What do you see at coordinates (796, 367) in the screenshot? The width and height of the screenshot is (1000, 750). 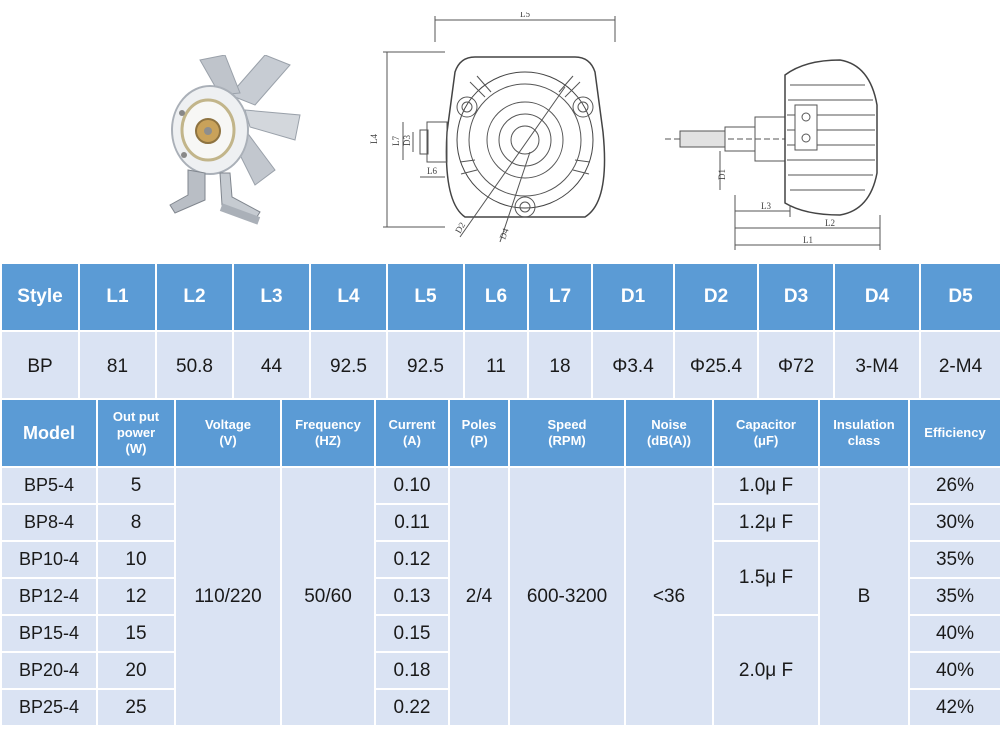 I see `value-d3: Φ72` at bounding box center [796, 367].